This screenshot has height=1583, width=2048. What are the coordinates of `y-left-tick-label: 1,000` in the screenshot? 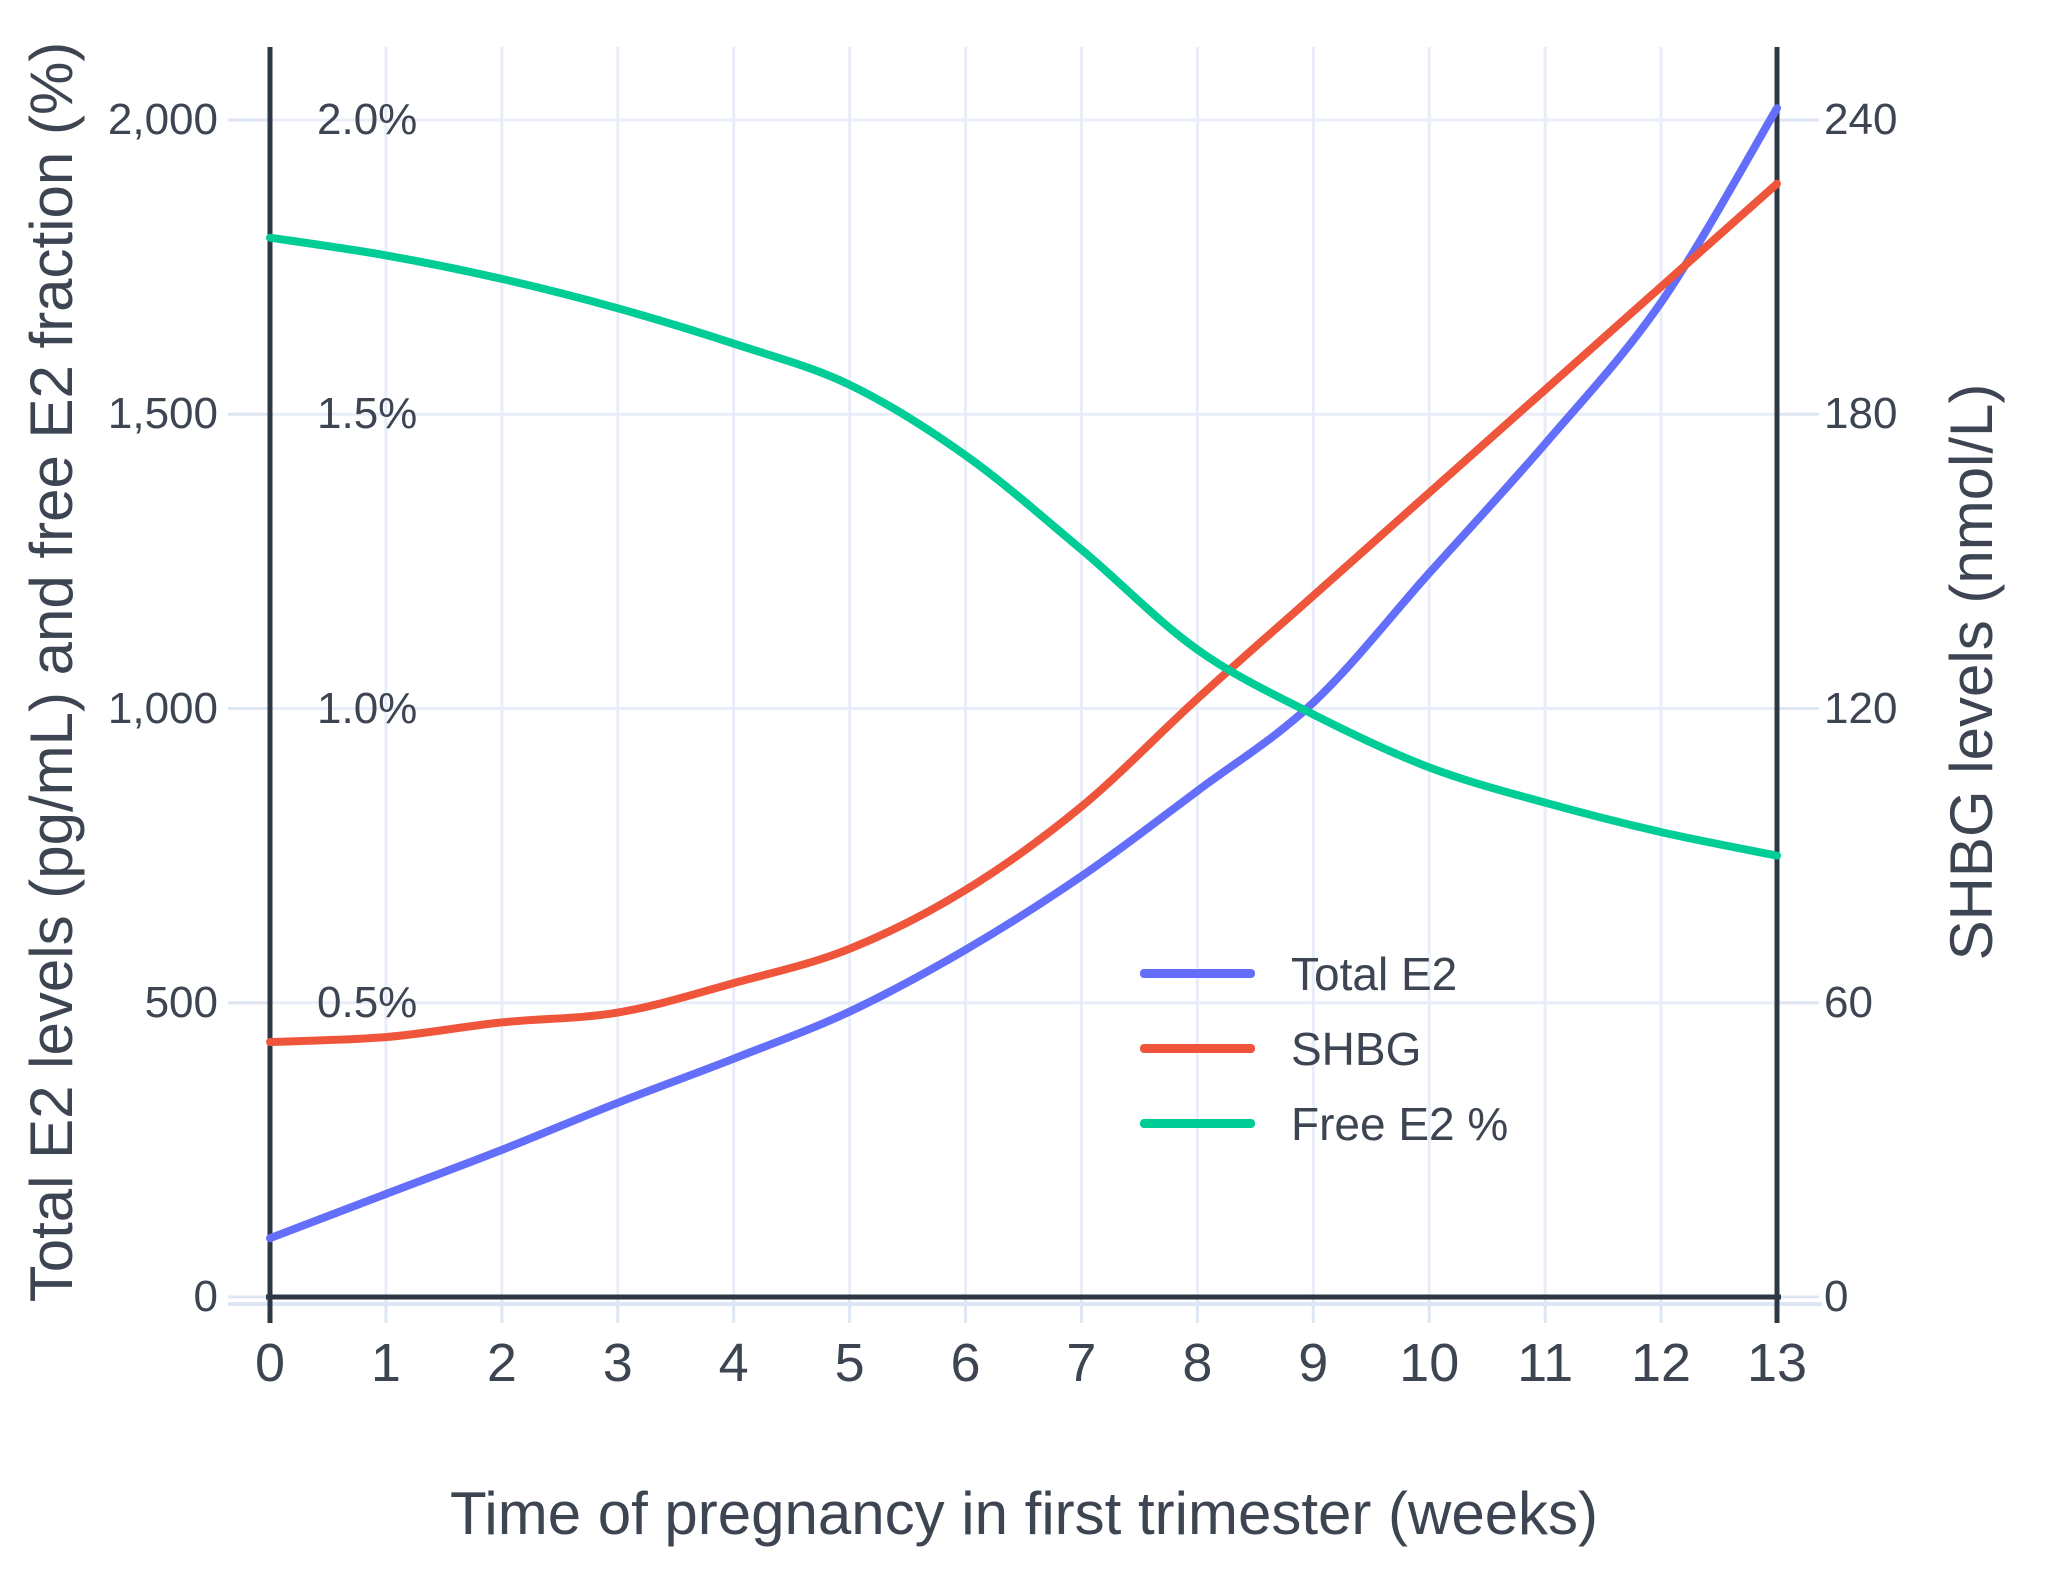 It's located at (162, 708).